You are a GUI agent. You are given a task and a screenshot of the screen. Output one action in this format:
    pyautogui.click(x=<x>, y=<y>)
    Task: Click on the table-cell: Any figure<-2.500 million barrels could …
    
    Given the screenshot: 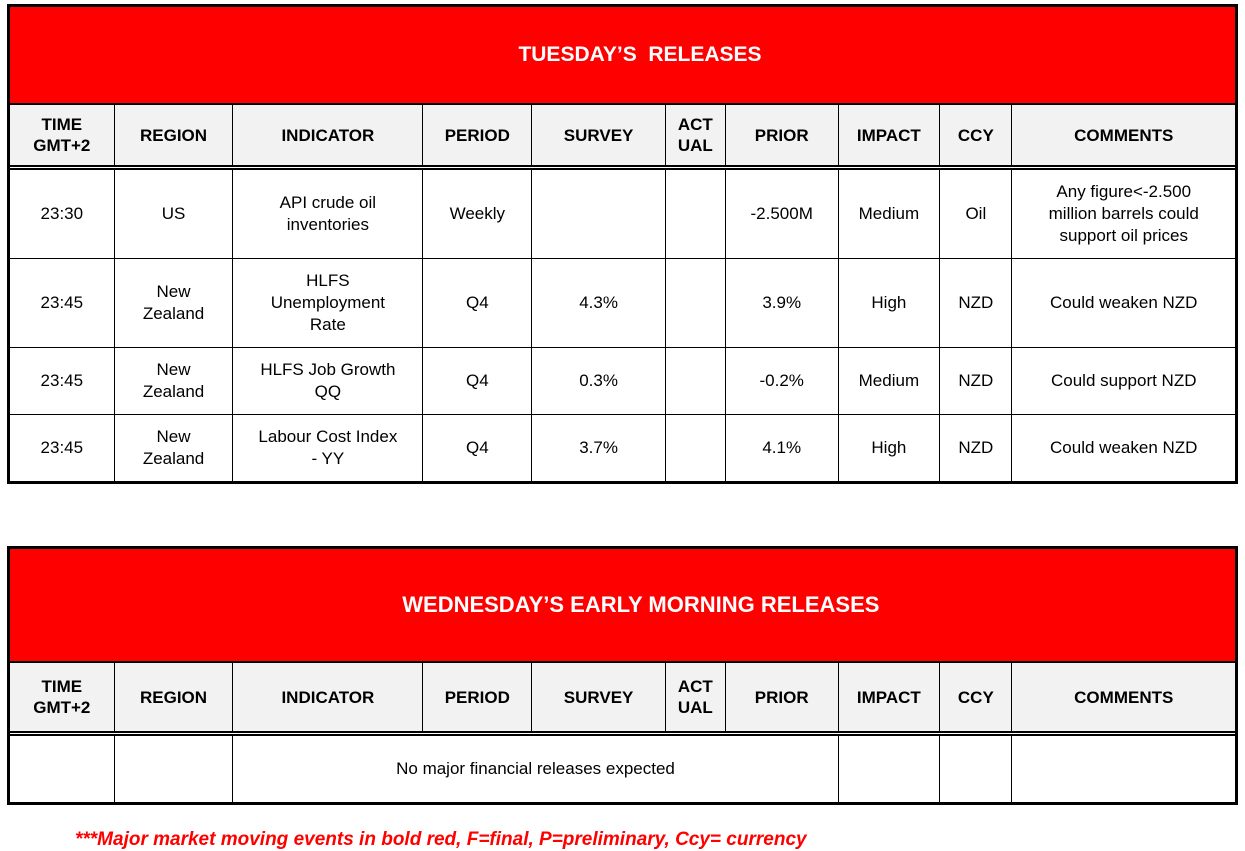 What is the action you would take?
    pyautogui.click(x=1123, y=213)
    